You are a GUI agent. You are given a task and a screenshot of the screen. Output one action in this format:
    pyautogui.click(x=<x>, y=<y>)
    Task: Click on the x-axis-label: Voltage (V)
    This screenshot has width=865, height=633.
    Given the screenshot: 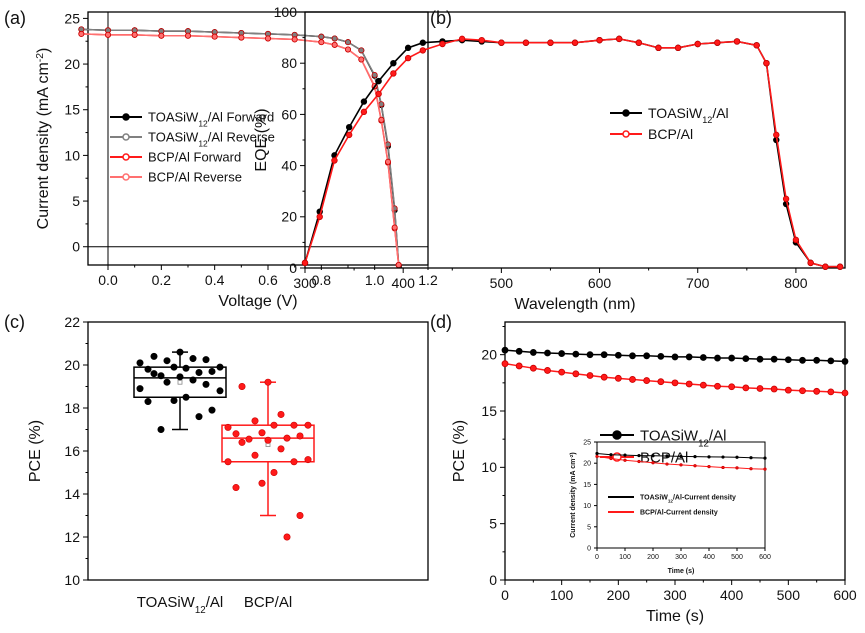 What is the action you would take?
    pyautogui.click(x=257, y=301)
    